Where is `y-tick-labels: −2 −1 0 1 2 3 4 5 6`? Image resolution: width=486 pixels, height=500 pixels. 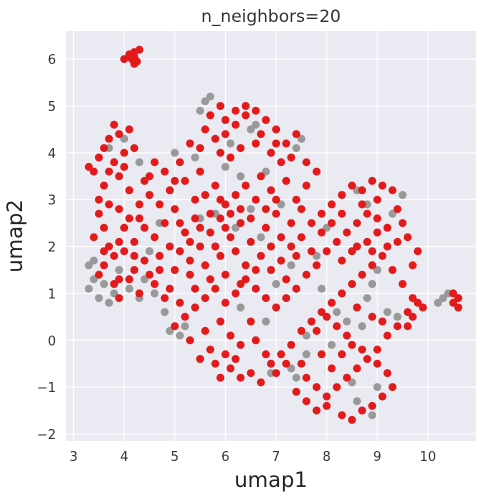 y-tick-labels: −2 −1 0 1 2 3 4 5 6 is located at coordinates (46, 248).